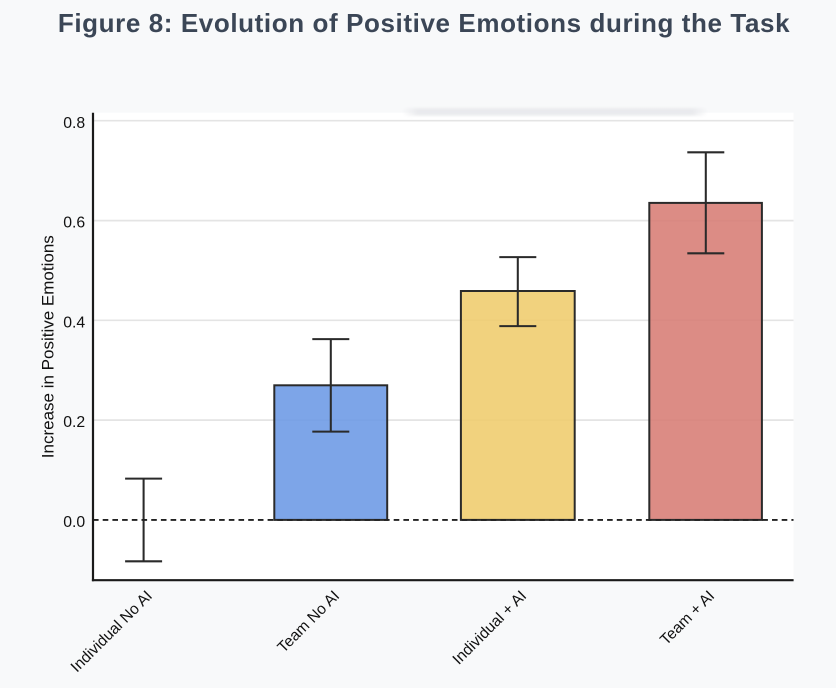 This screenshot has width=836, height=688. Describe the element at coordinates (308, 622) in the screenshot. I see `svg-text: Team No AI` at that location.